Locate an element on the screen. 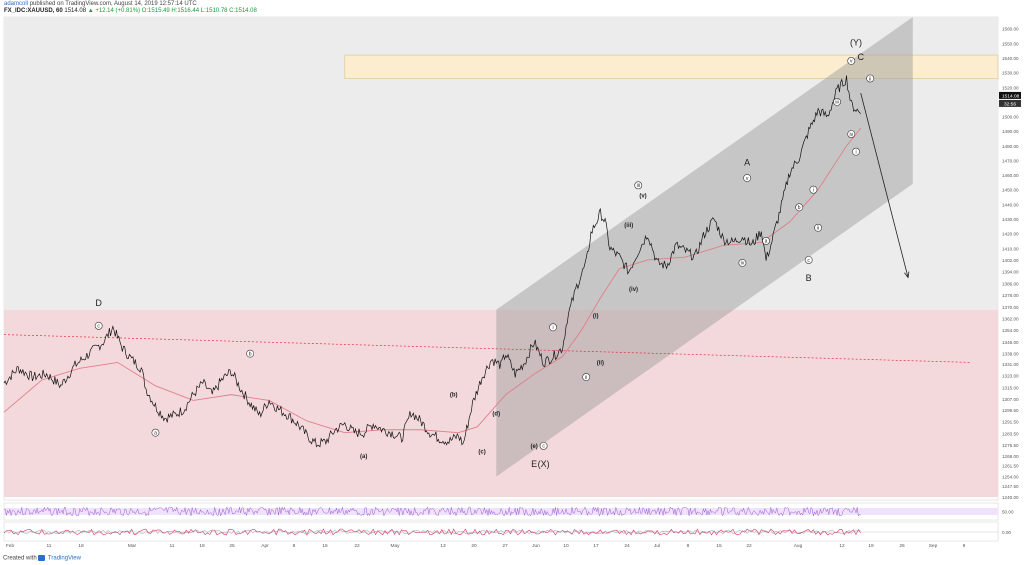  wave-label: (iv) is located at coordinates (633, 290).